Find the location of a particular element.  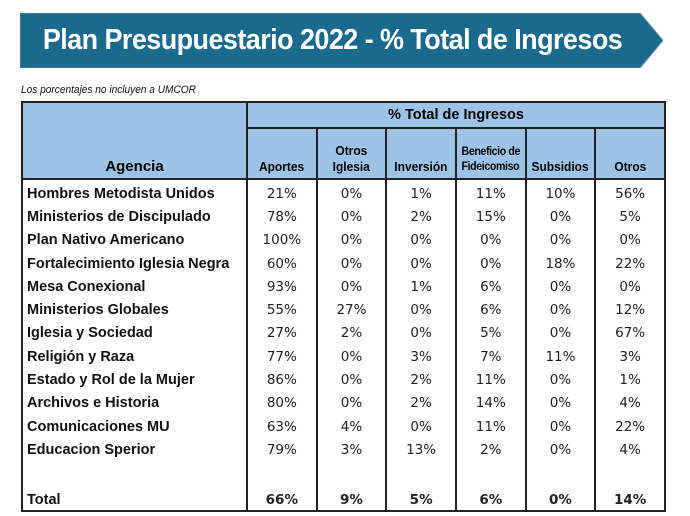

cell-otros: 12% is located at coordinates (630, 310).